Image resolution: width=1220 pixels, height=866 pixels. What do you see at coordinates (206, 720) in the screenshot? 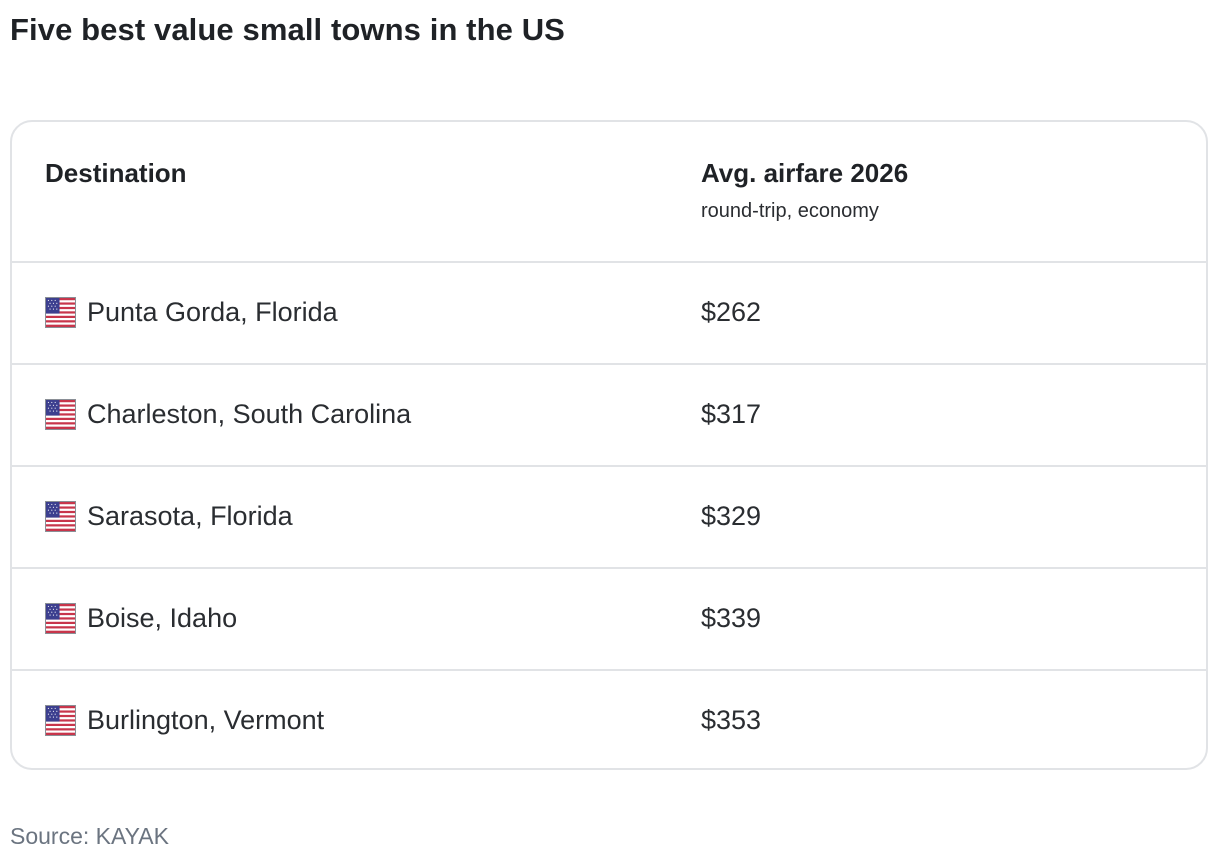
I see `destination-name: Burlington, Vermont` at bounding box center [206, 720].